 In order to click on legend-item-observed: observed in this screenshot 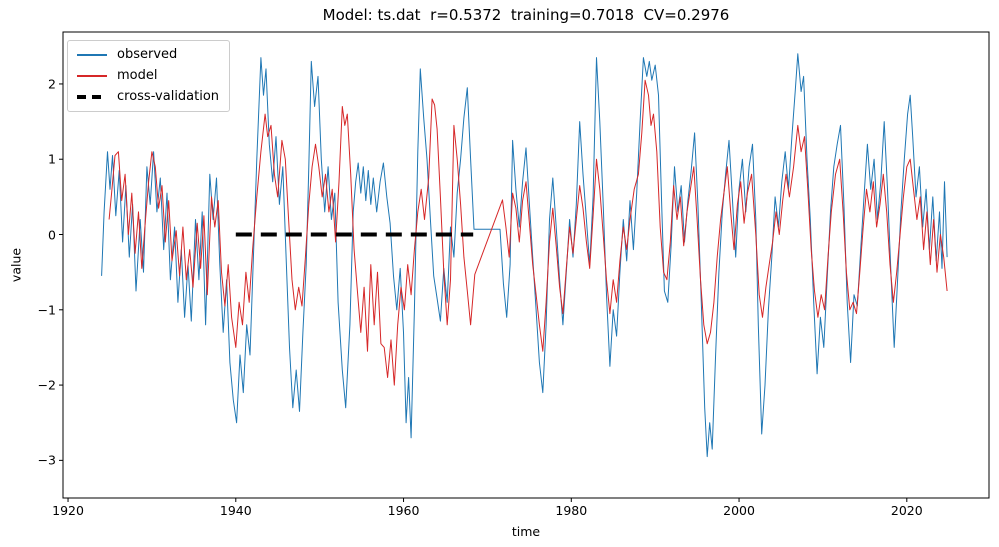, I will do `click(148, 55)`.